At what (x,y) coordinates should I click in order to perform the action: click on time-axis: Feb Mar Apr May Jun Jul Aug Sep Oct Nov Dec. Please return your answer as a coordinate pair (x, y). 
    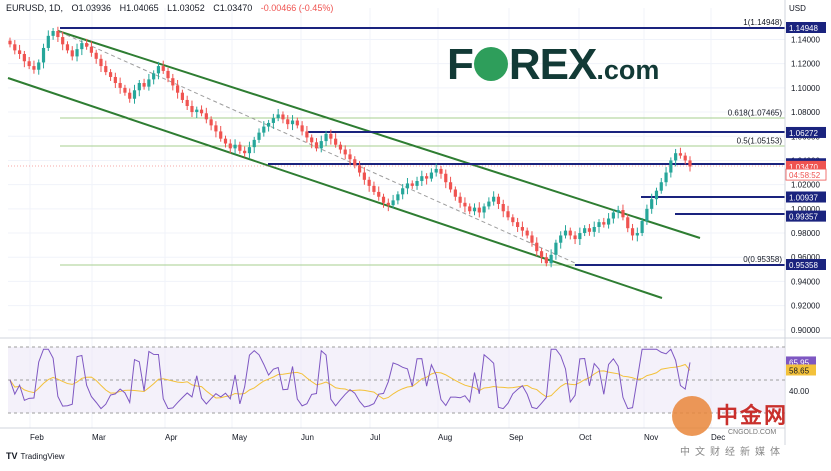
    Looking at the image, I should click on (377, 437).